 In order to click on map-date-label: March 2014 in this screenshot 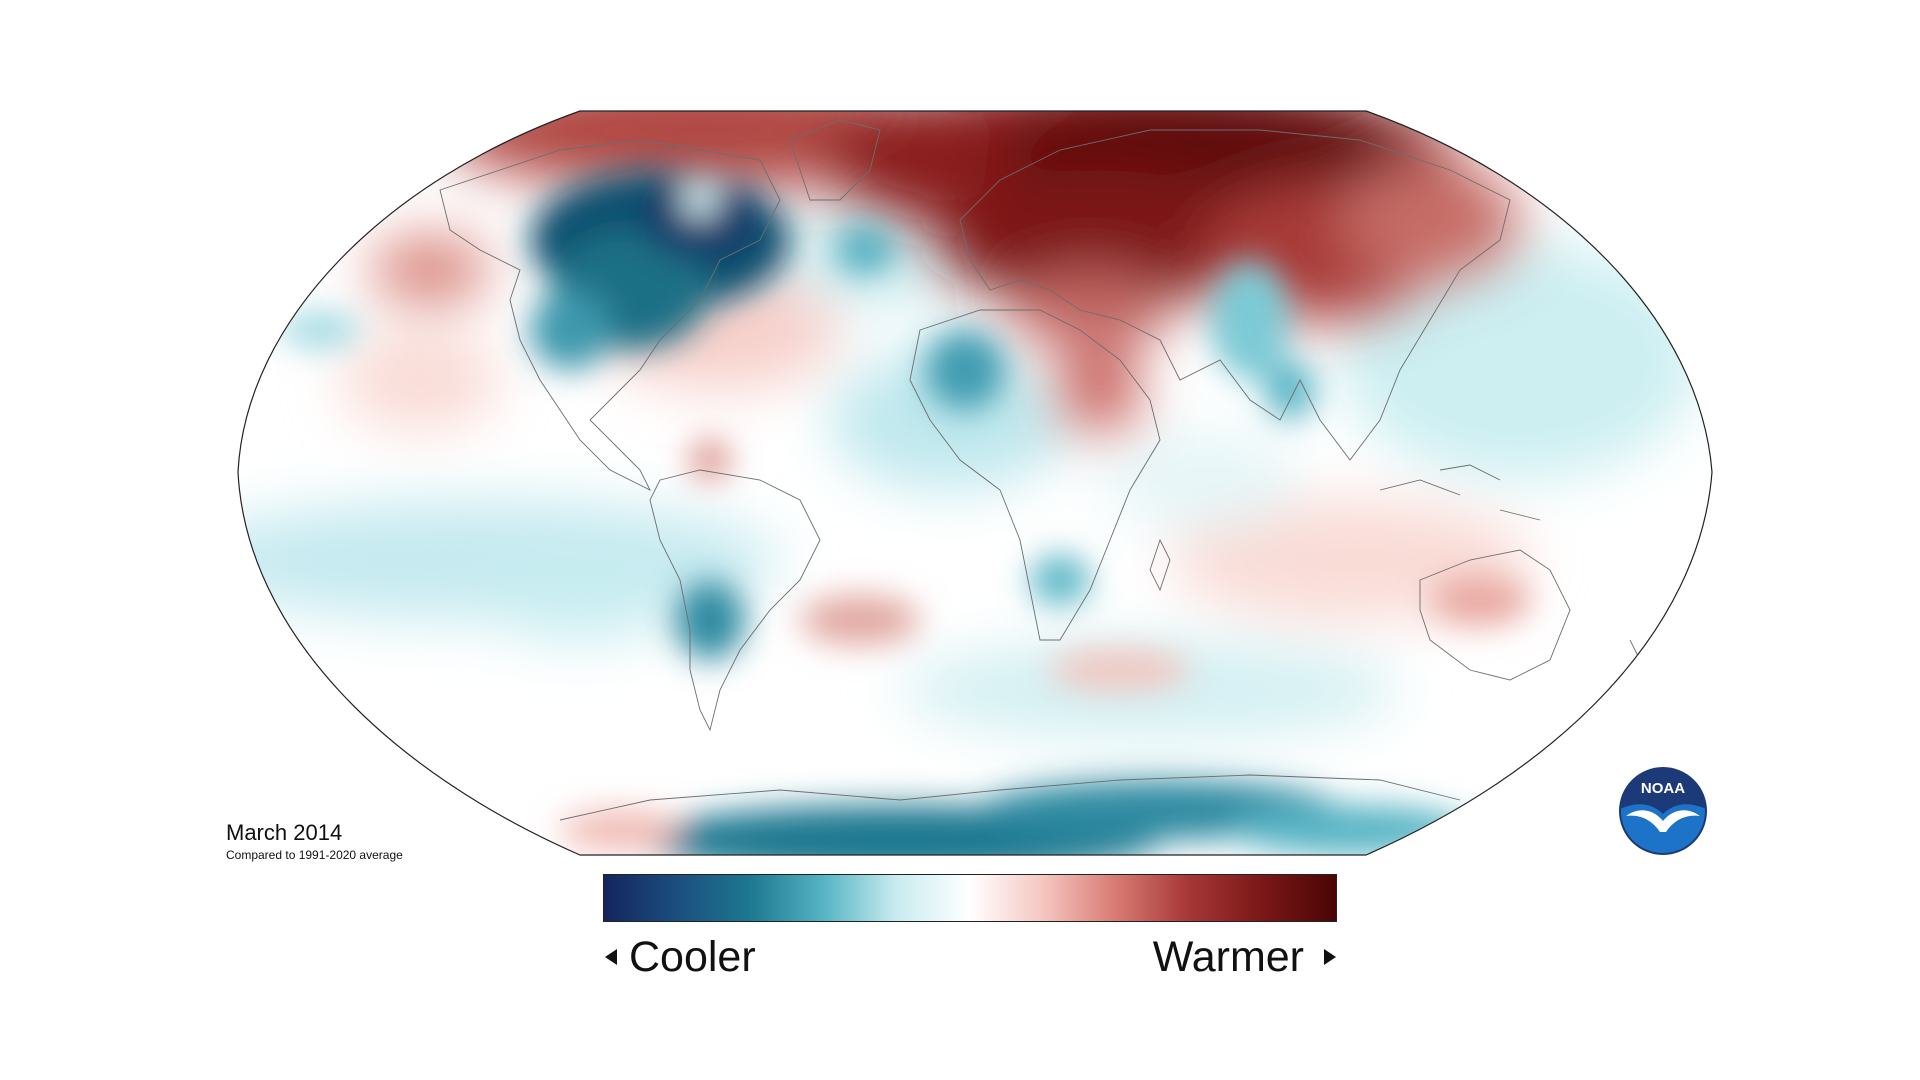, I will do `click(284, 832)`.